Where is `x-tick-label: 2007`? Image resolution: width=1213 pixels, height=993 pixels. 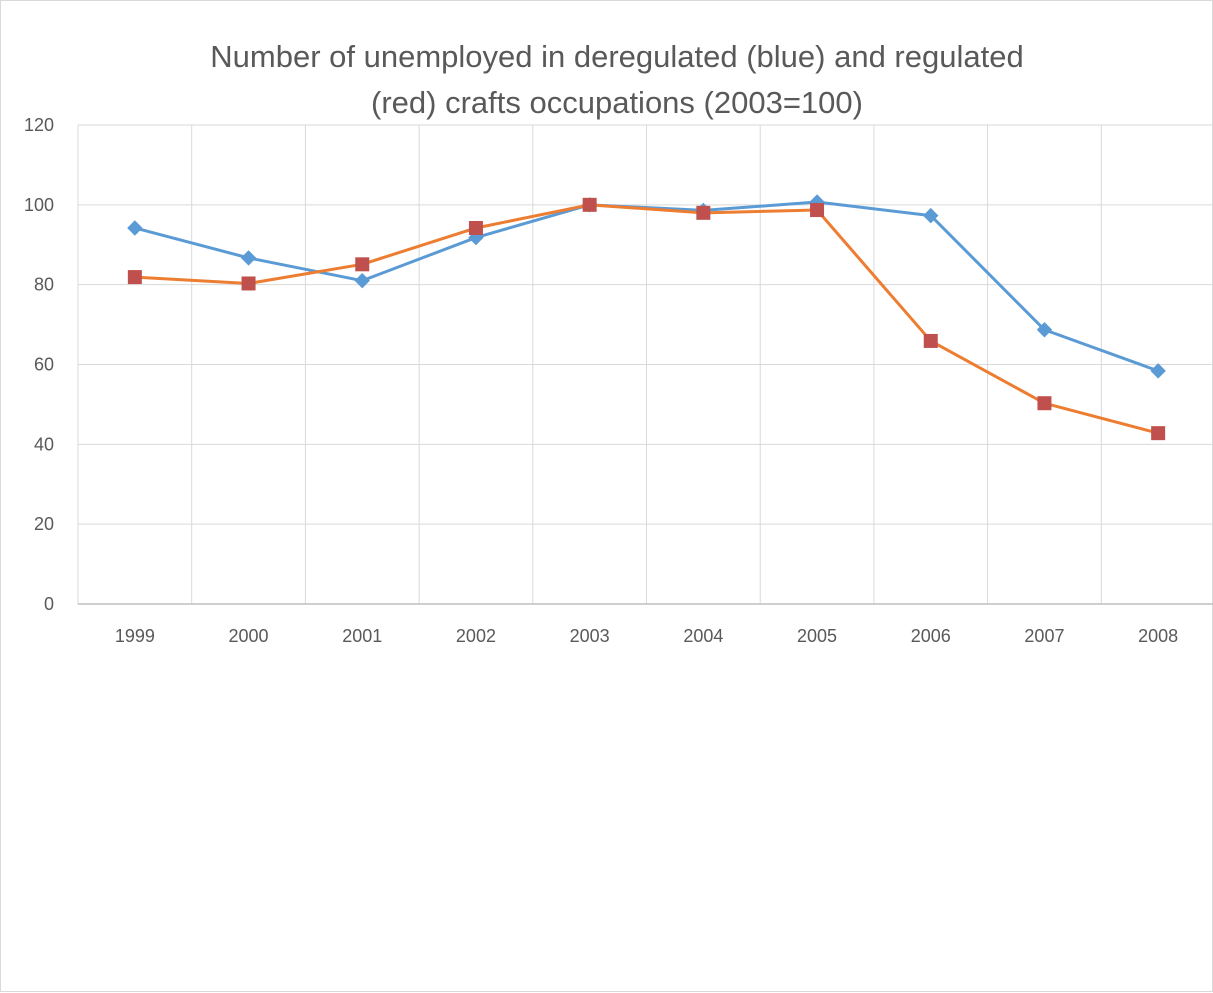
x-tick-label: 2007 is located at coordinates (1044, 636).